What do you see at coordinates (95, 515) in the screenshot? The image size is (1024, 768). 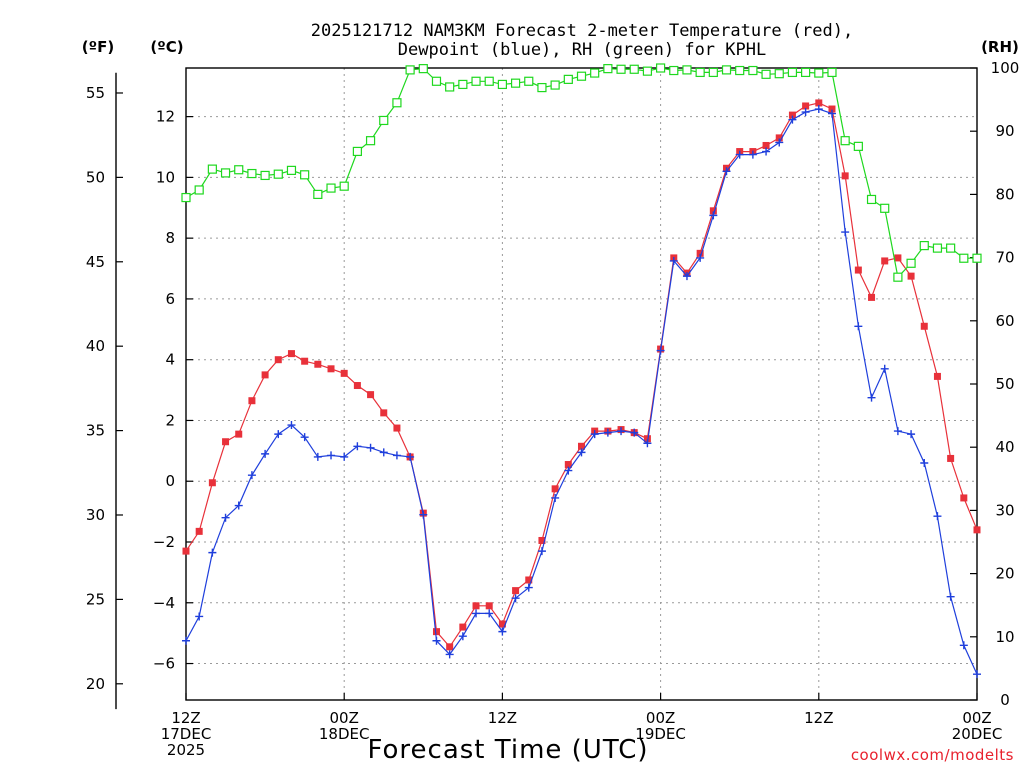 I see `fahrenheit-tick-label: 30` at bounding box center [95, 515].